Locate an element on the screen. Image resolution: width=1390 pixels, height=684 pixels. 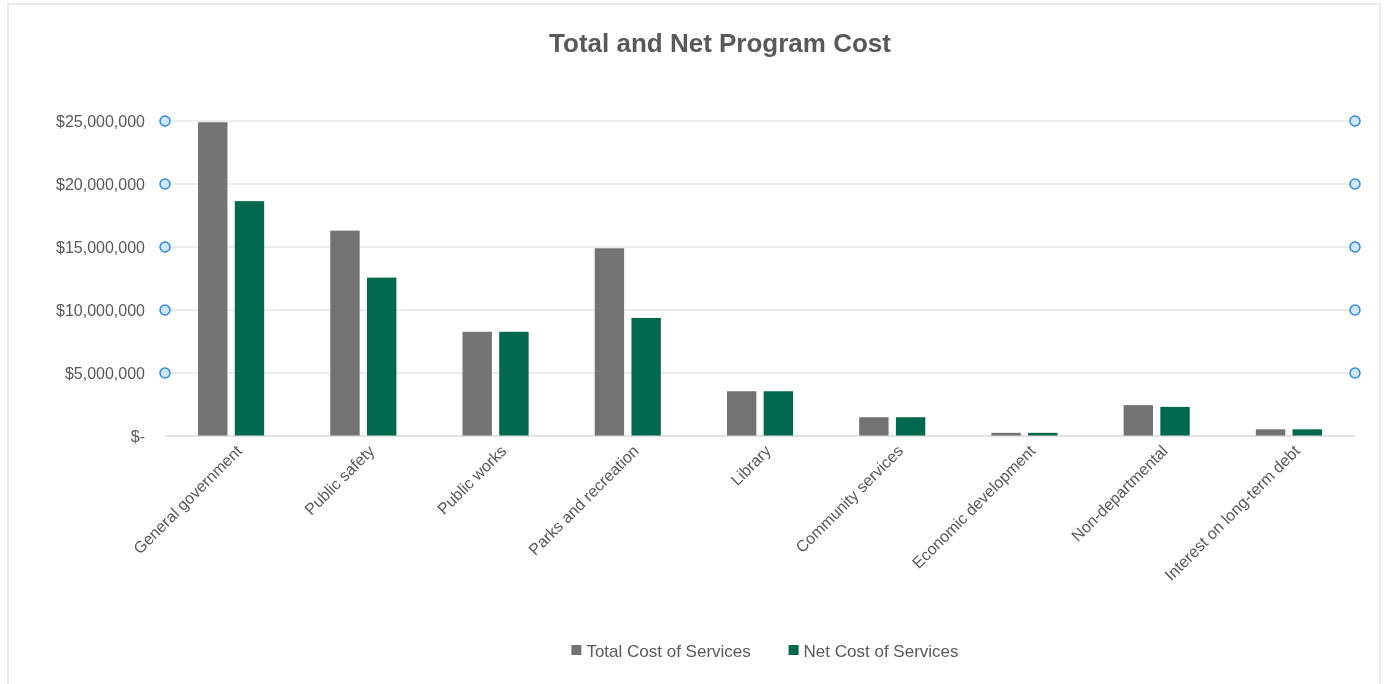
y-tick-label: $25,000,000 is located at coordinates (101, 121).